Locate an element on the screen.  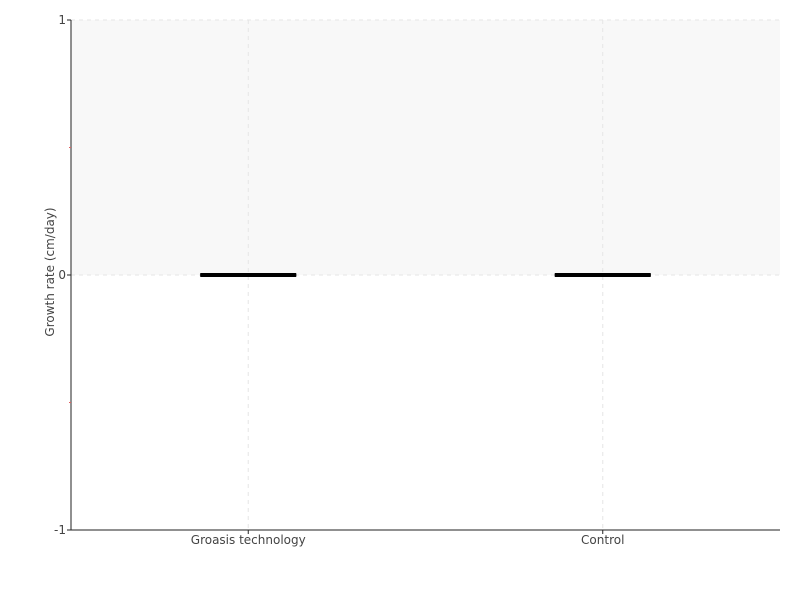
y-tick-label: 0 is located at coordinates (62, 275).